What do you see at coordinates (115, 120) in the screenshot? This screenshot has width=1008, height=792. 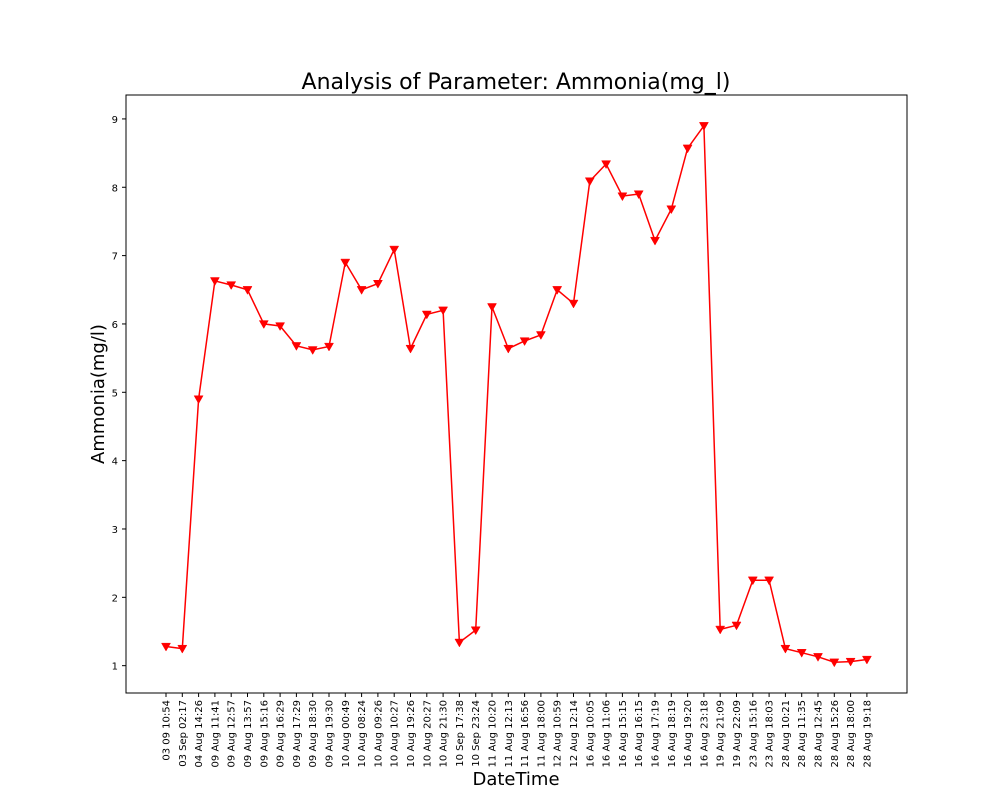 I see `y-tick-label: 9` at bounding box center [115, 120].